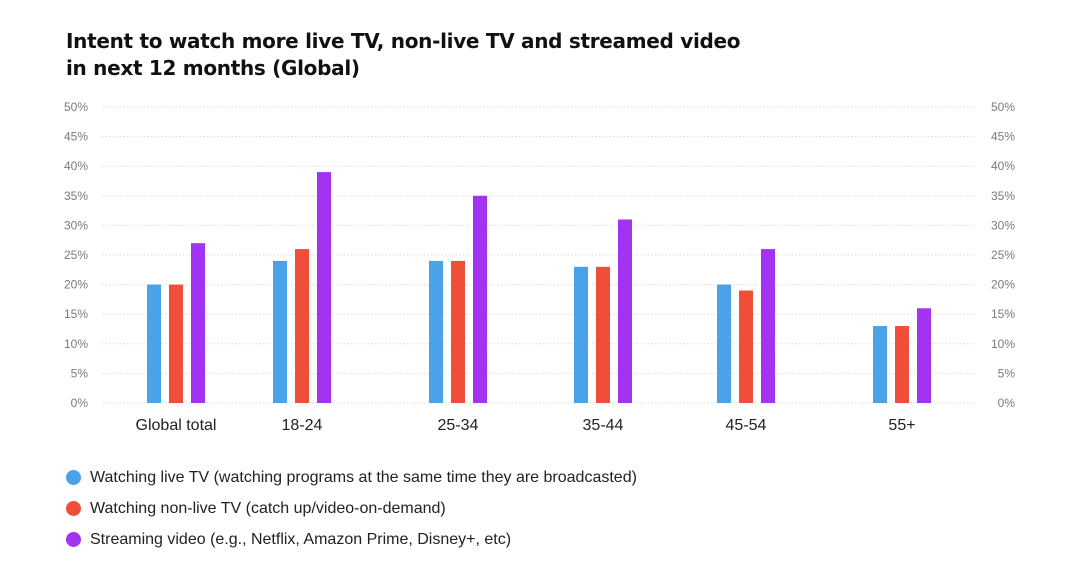 Image resolution: width=1090 pixels, height=564 pixels. I want to click on y-tick-label-right: 50%, so click(1003, 107).